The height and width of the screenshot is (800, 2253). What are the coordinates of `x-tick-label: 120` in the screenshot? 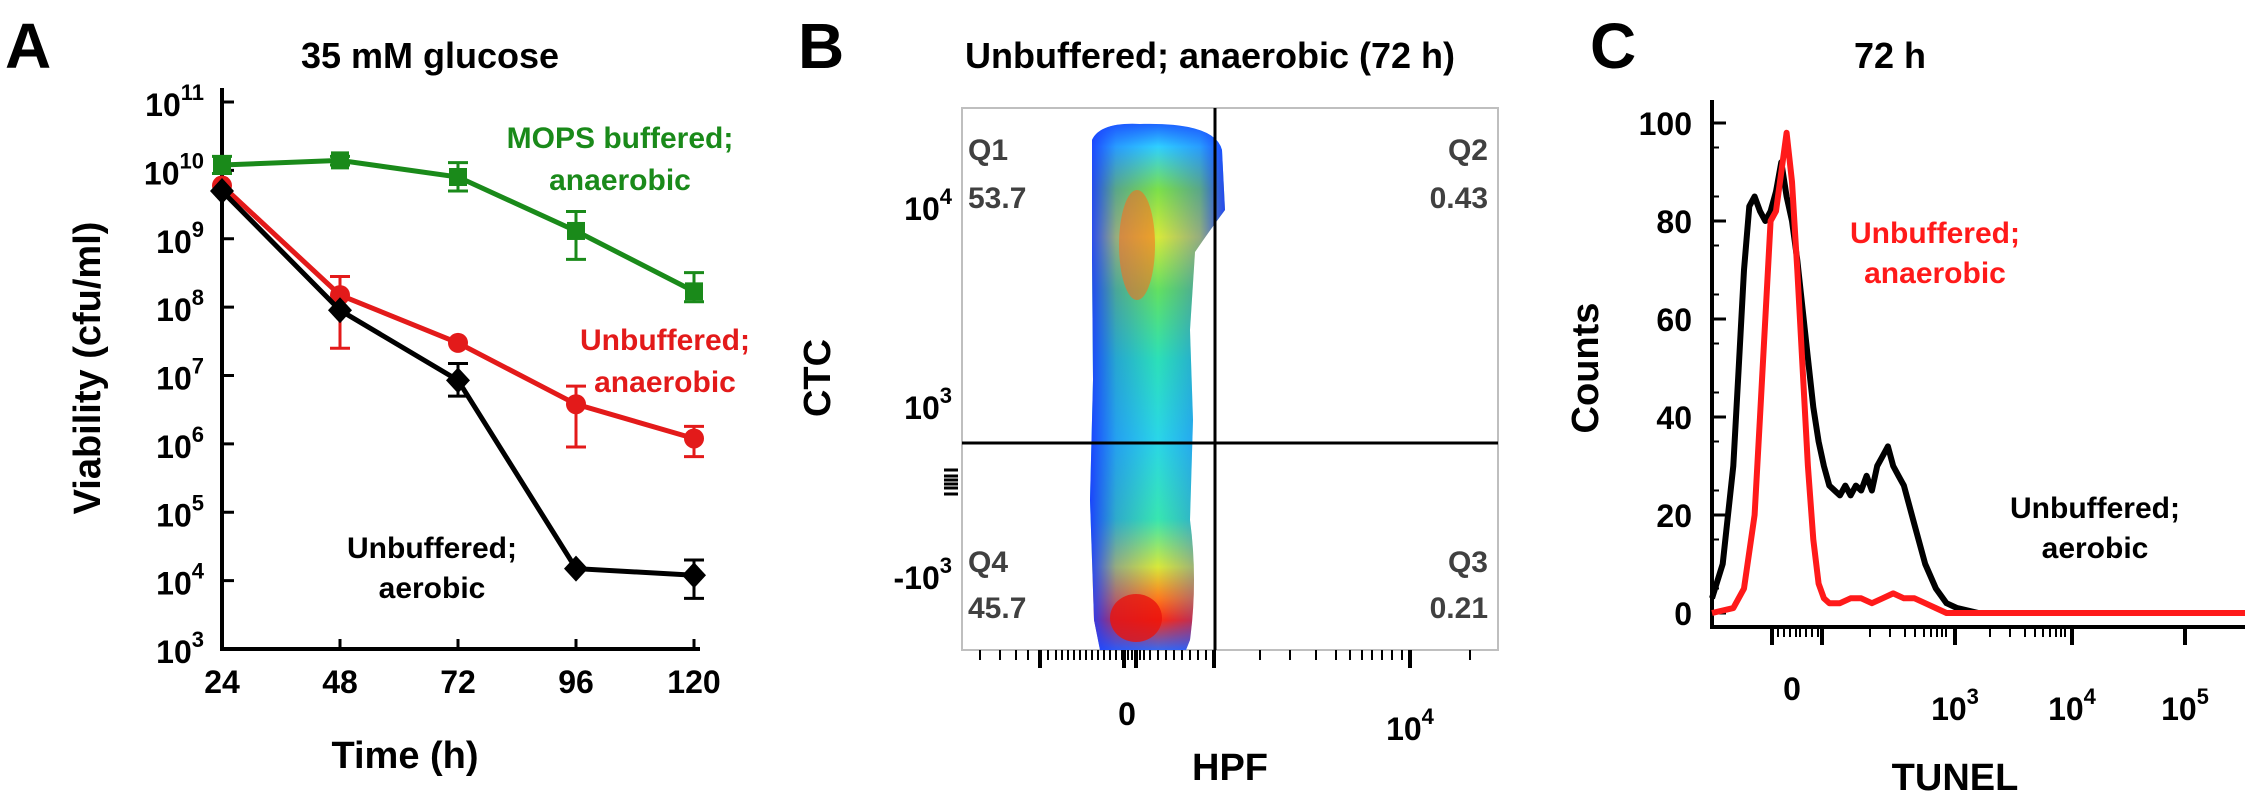 It's located at (693, 682).